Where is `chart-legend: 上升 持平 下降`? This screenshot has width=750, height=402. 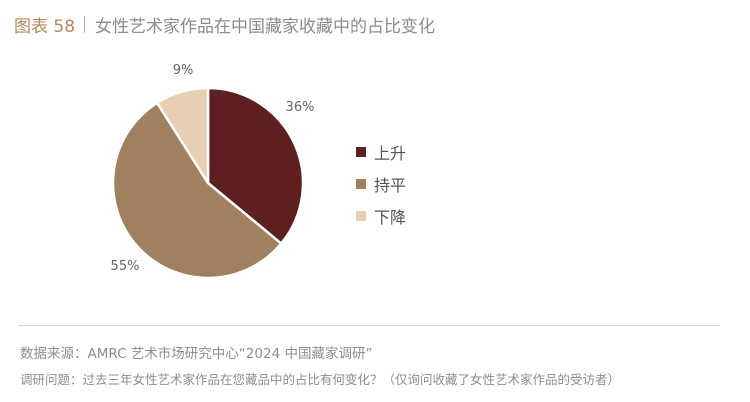 chart-legend: 上升 持平 下降 is located at coordinates (381, 184).